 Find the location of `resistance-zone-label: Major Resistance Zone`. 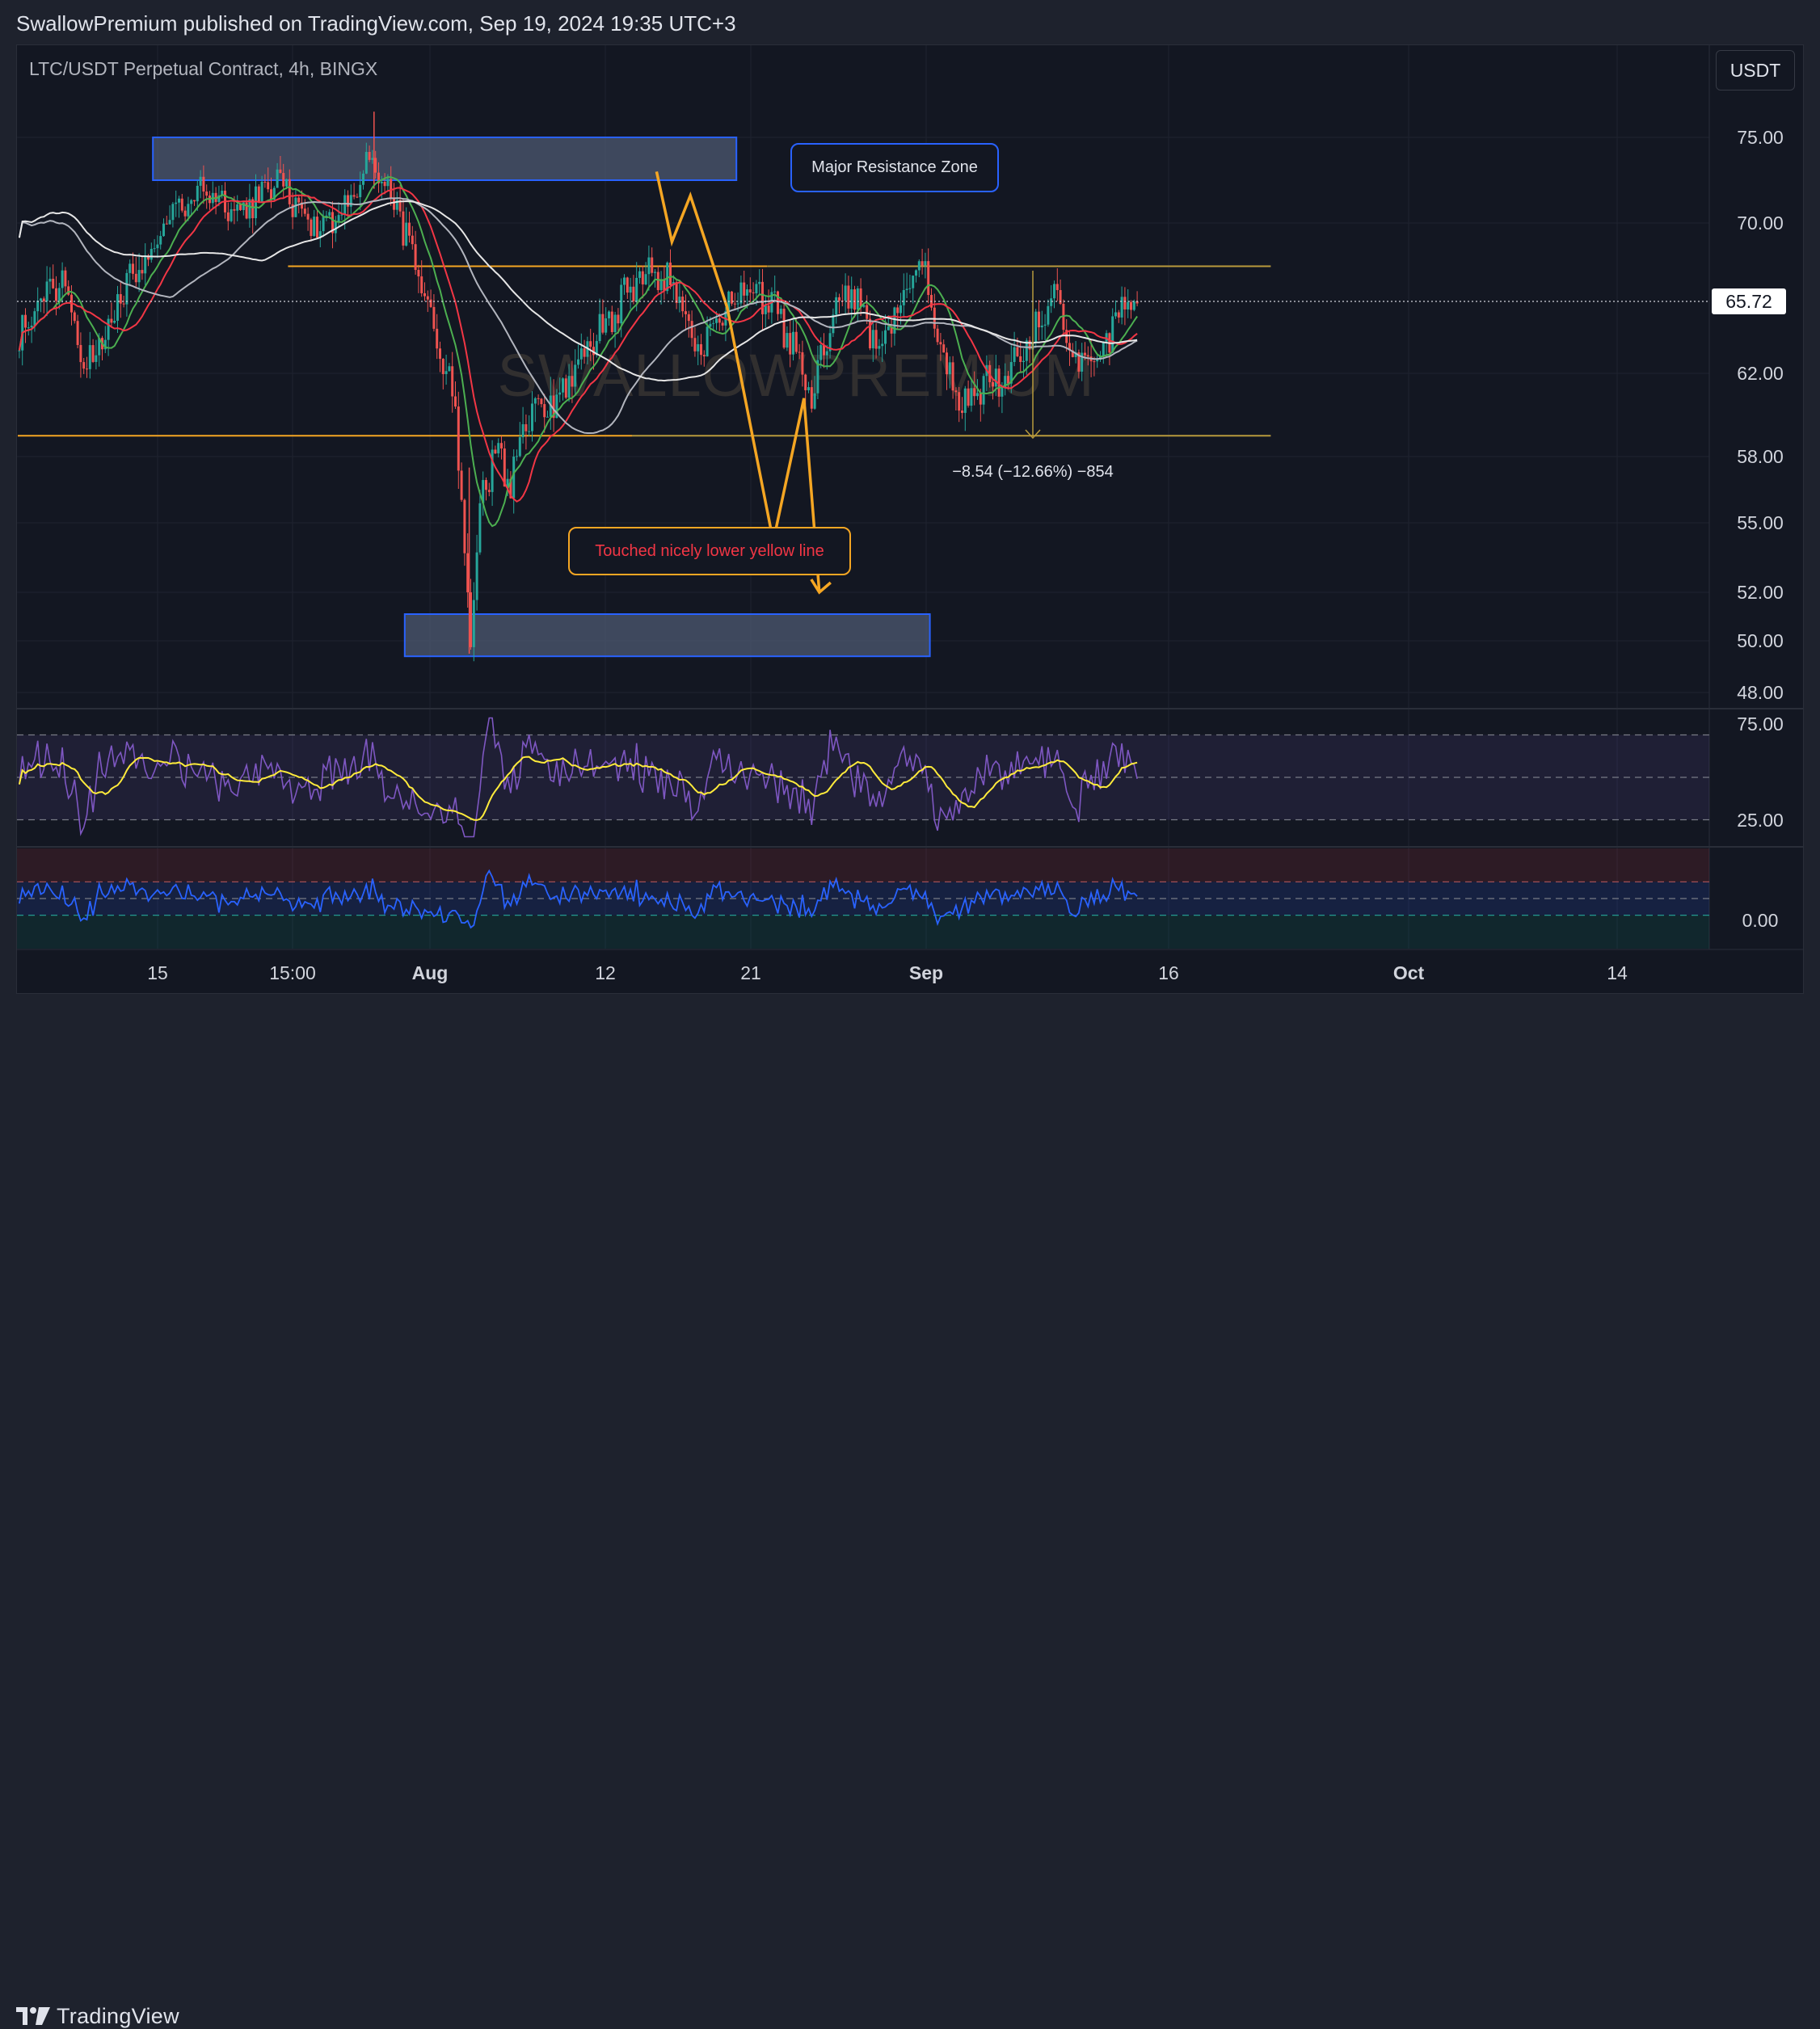

resistance-zone-label: Major Resistance Zone is located at coordinates (894, 168).